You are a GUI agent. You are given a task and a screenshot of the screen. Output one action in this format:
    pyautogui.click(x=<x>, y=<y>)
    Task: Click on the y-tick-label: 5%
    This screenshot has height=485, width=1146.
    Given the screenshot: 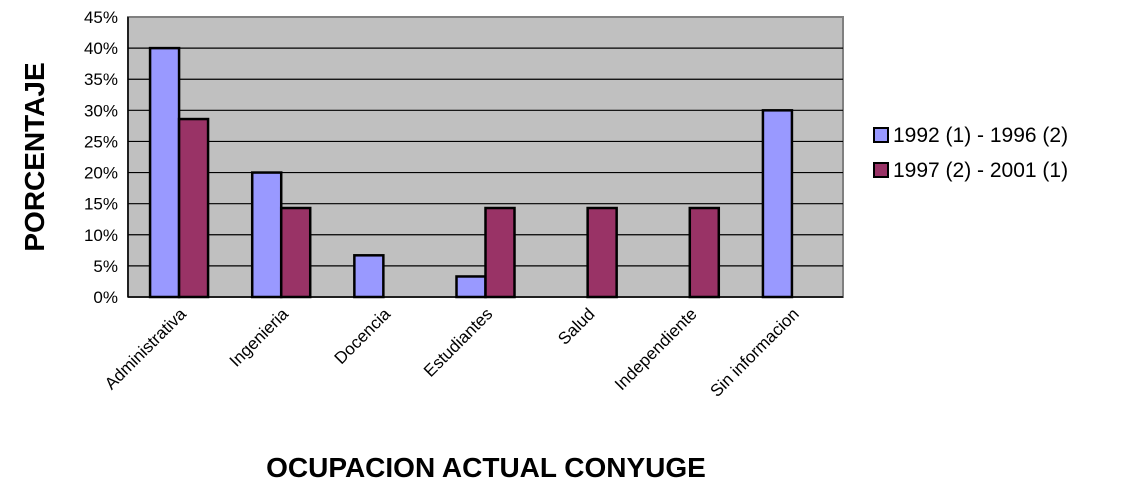 What is the action you would take?
    pyautogui.click(x=105, y=266)
    